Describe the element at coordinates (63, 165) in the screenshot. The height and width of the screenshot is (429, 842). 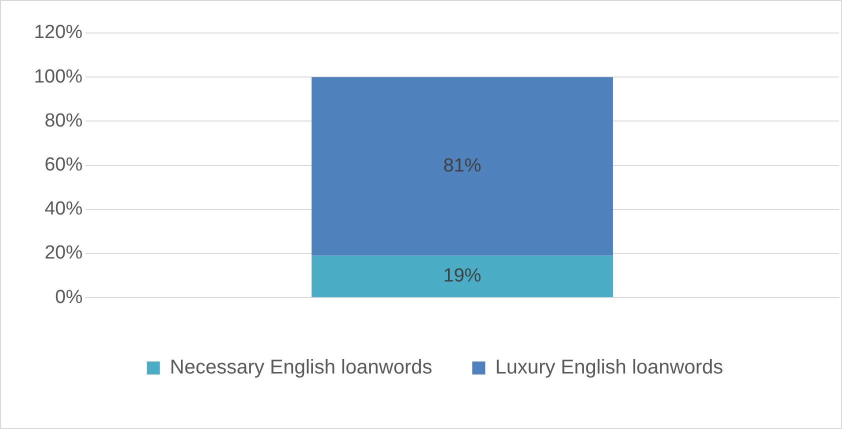
I see `y-tick-label: 60%` at that location.